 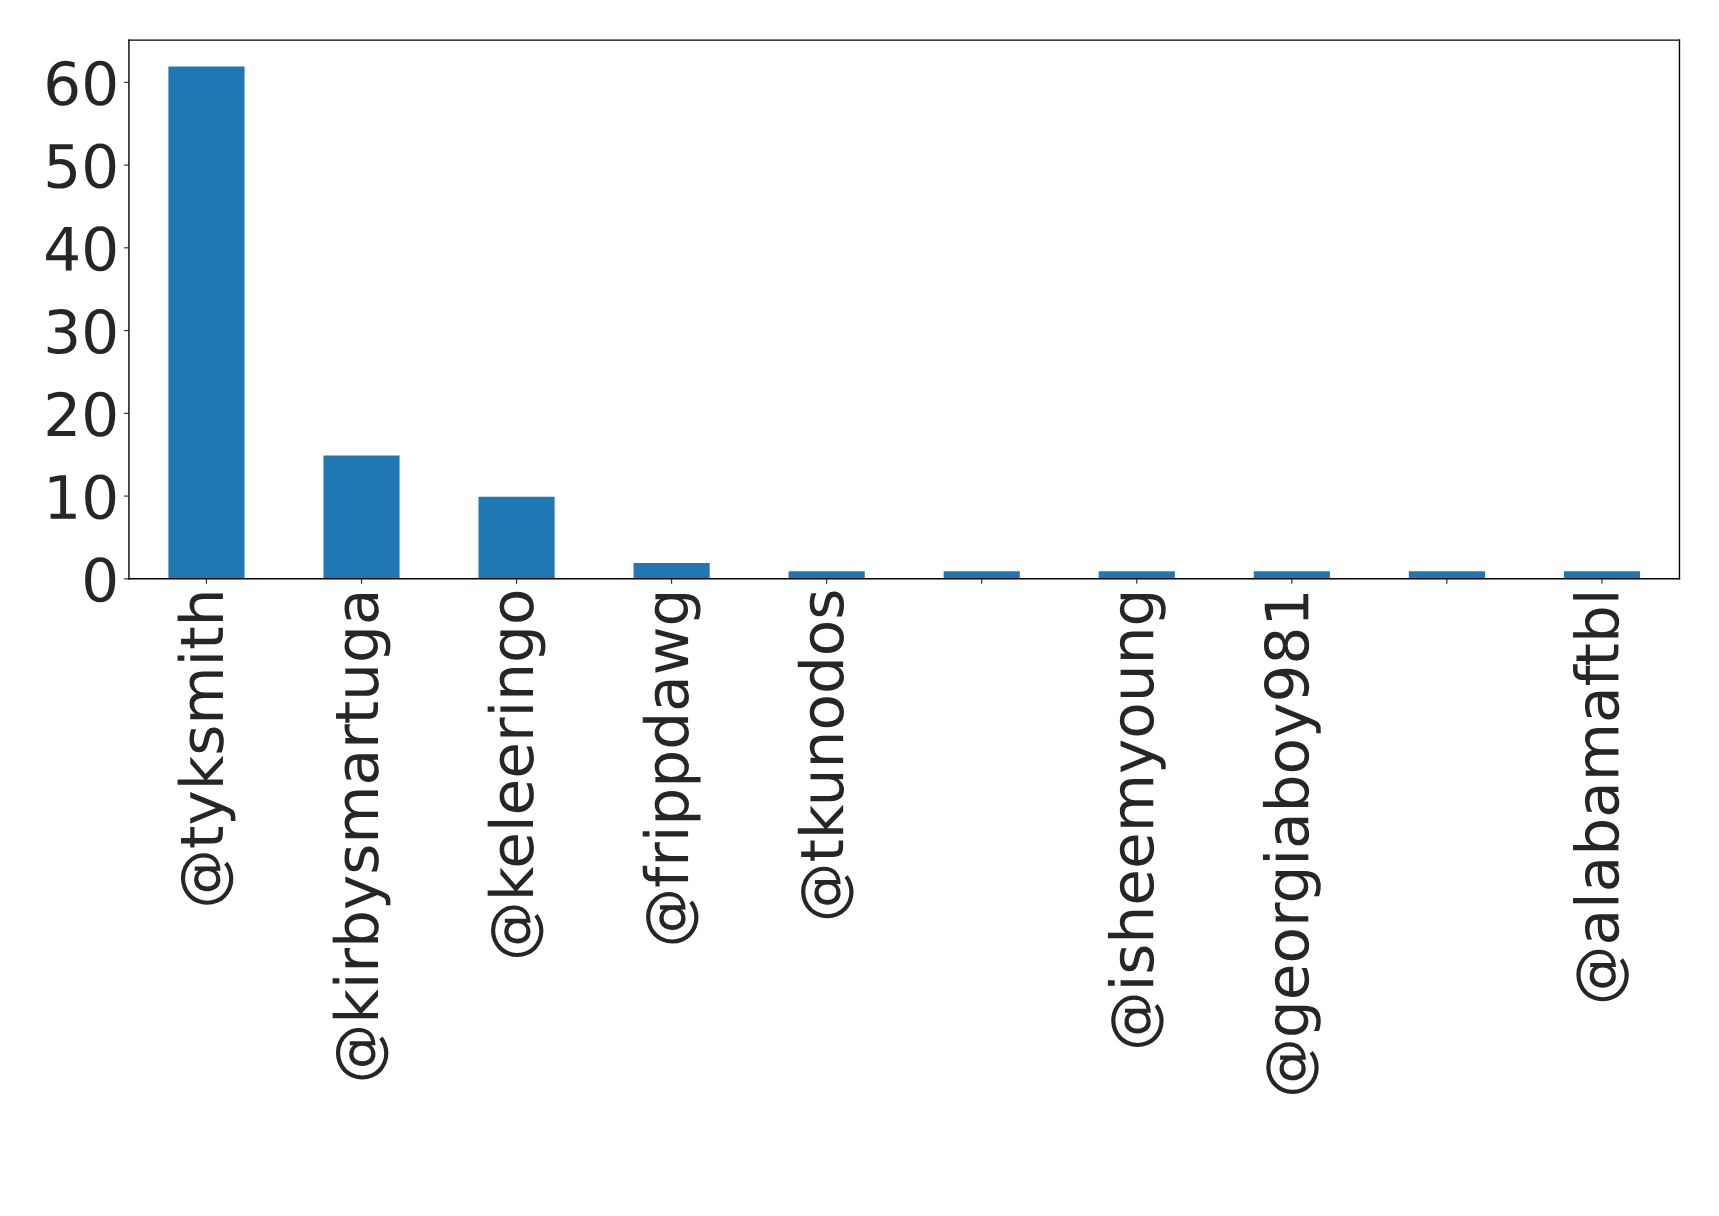 I want to click on x-tick-label: @isheemyoung, so click(x=1136, y=820).